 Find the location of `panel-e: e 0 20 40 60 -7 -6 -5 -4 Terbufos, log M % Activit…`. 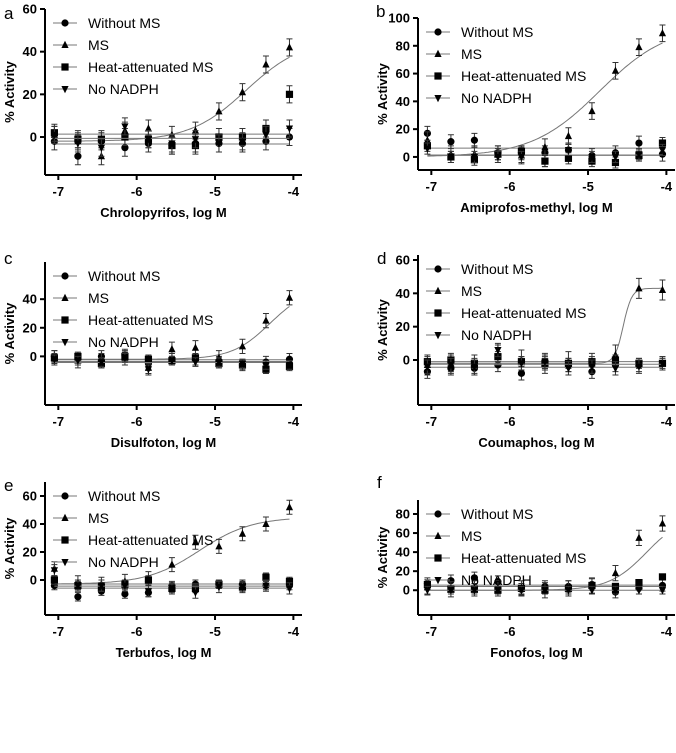

panel-e: e 0 20 40 60 -7 -6 -5 -4 Terbufos, log M % Activit… is located at coordinates (152, 568).